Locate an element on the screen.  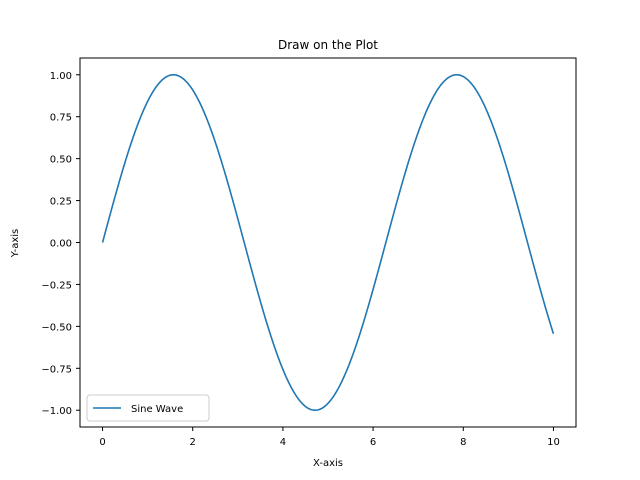
legend: Sine Wave is located at coordinates (148, 408).